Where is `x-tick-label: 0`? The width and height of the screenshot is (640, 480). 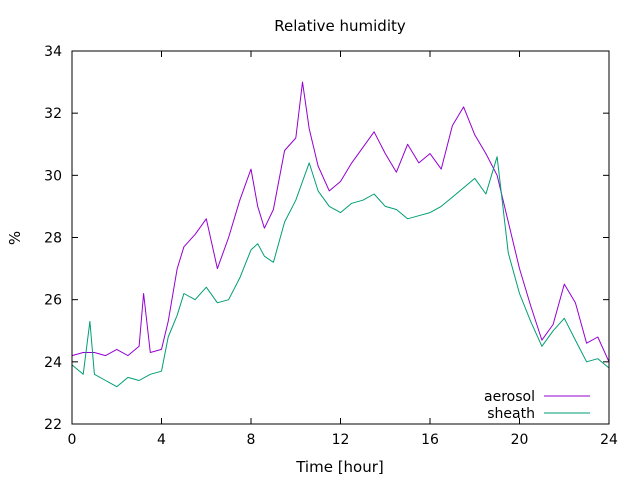 x-tick-label: 0 is located at coordinates (72, 440).